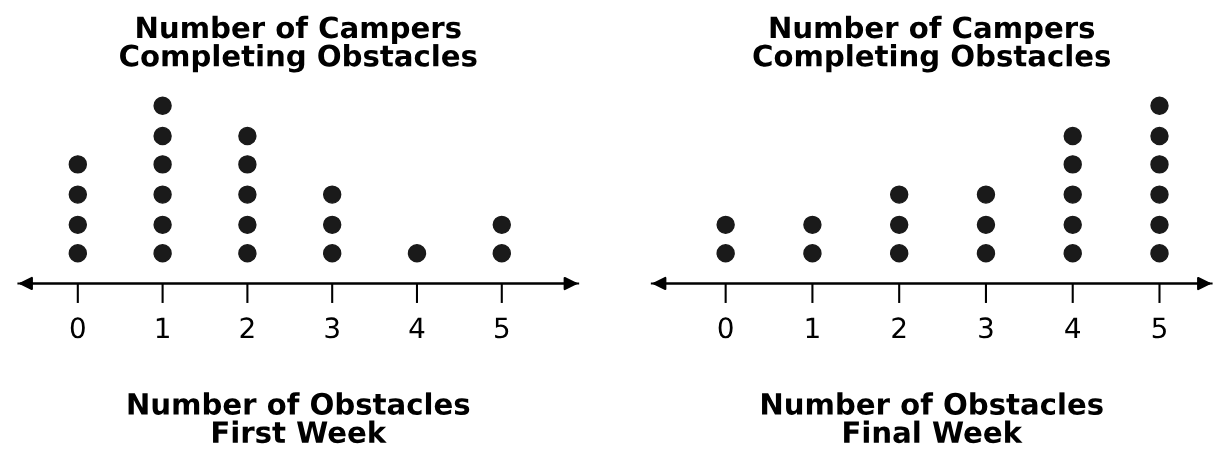 Image resolution: width=1230 pixels, height=461 pixels. I want to click on x-axis-title: Number of Obstacles Final Week, so click(932, 418).